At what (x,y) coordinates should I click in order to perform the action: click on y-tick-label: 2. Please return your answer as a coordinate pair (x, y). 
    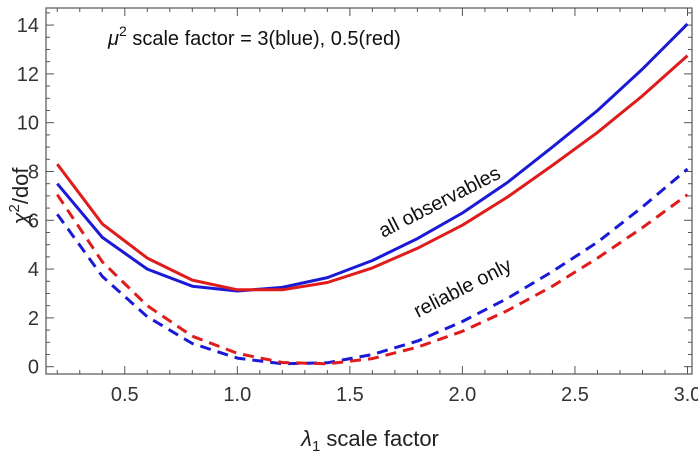
    Looking at the image, I should click on (33, 319).